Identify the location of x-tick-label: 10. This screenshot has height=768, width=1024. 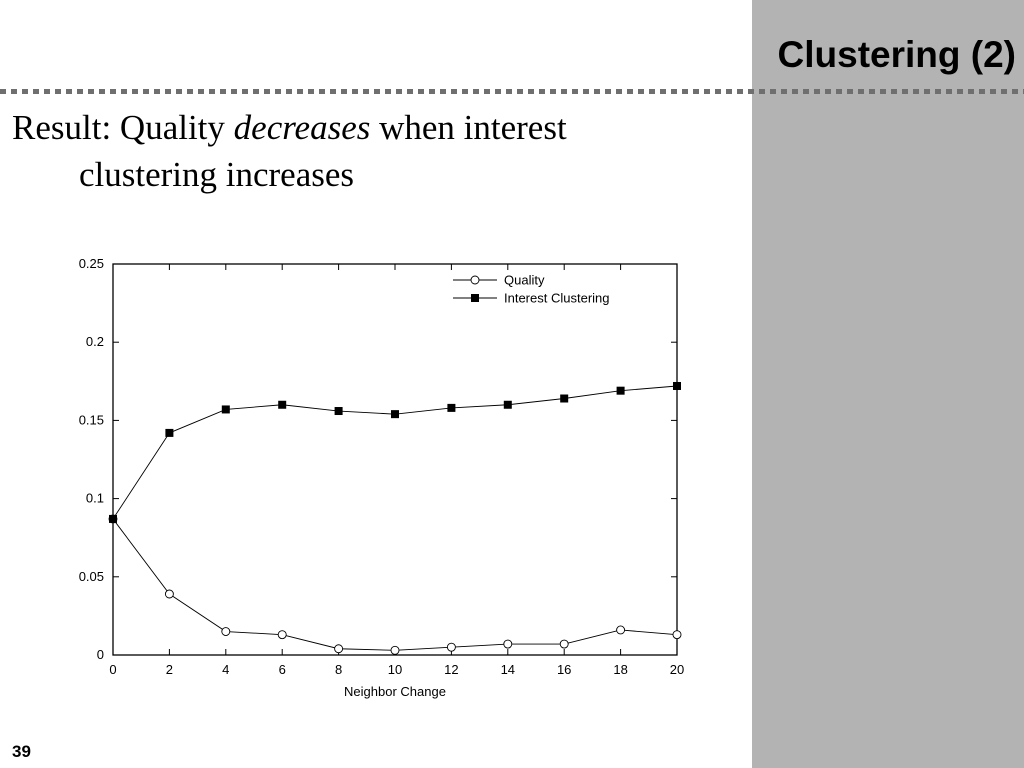
(395, 669).